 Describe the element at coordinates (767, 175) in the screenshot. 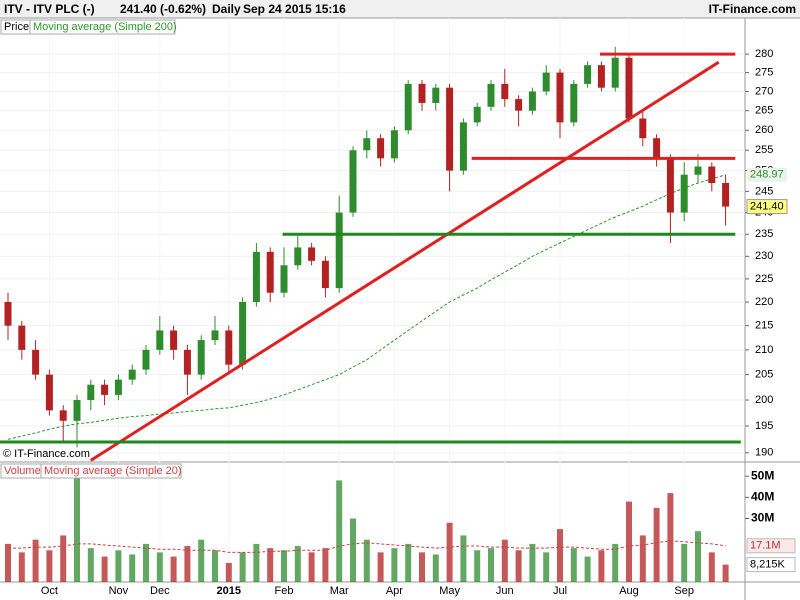

I see `value-label: 248.97` at that location.